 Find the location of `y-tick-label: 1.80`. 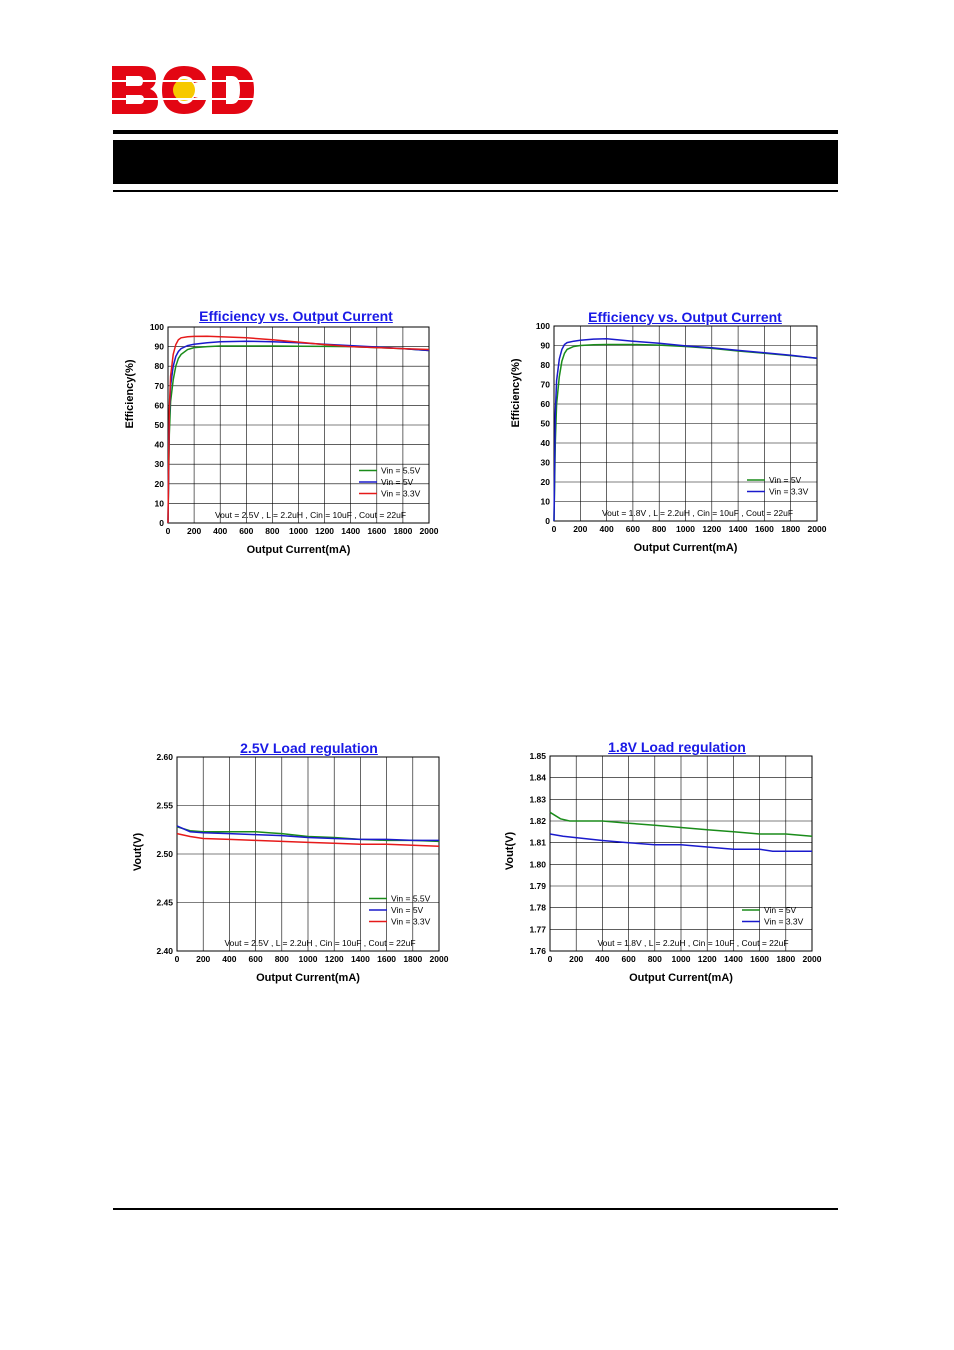

y-tick-label: 1.80 is located at coordinates (537, 864).